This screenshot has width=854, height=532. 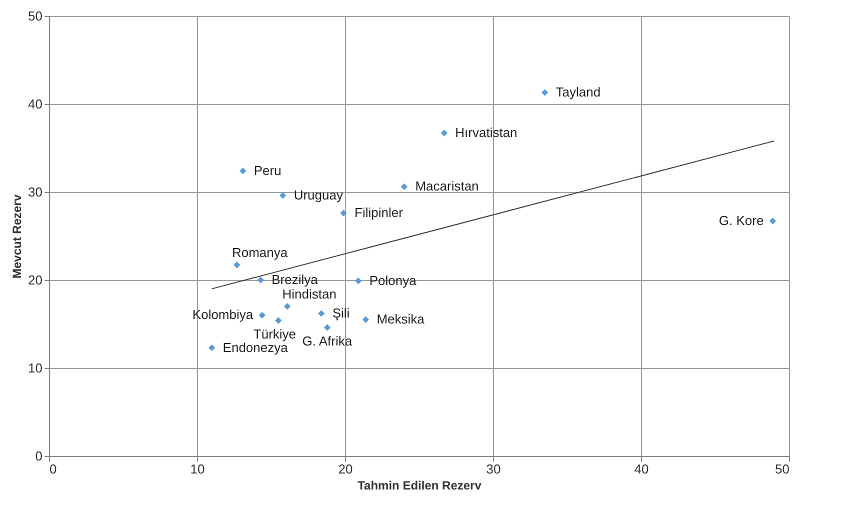 I want to click on x-tick-label: 20, so click(x=345, y=469).